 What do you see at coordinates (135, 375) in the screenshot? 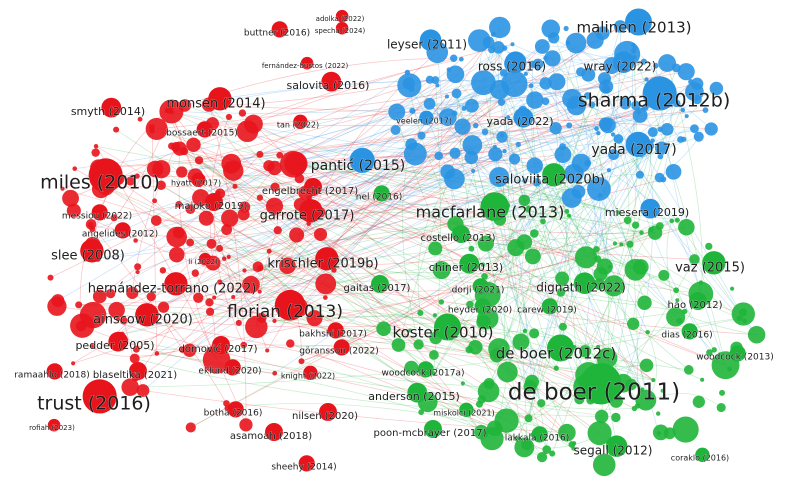
I see `node-label: blaseltika (2021)` at bounding box center [135, 375].